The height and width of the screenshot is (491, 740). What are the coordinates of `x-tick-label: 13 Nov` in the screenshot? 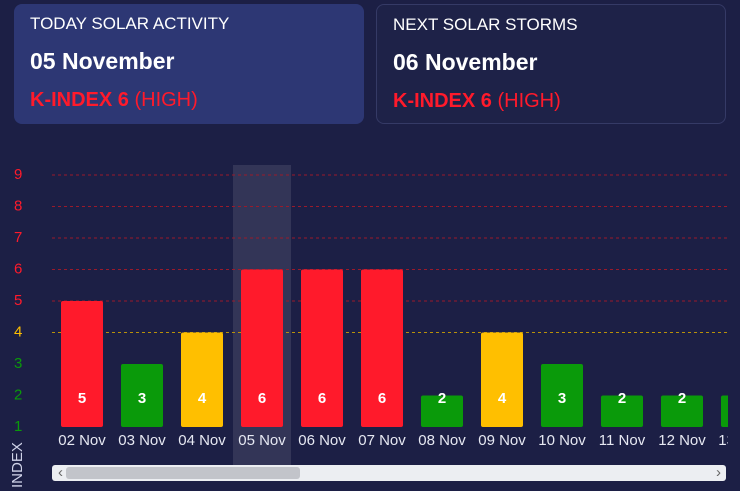 It's located at (729, 440).